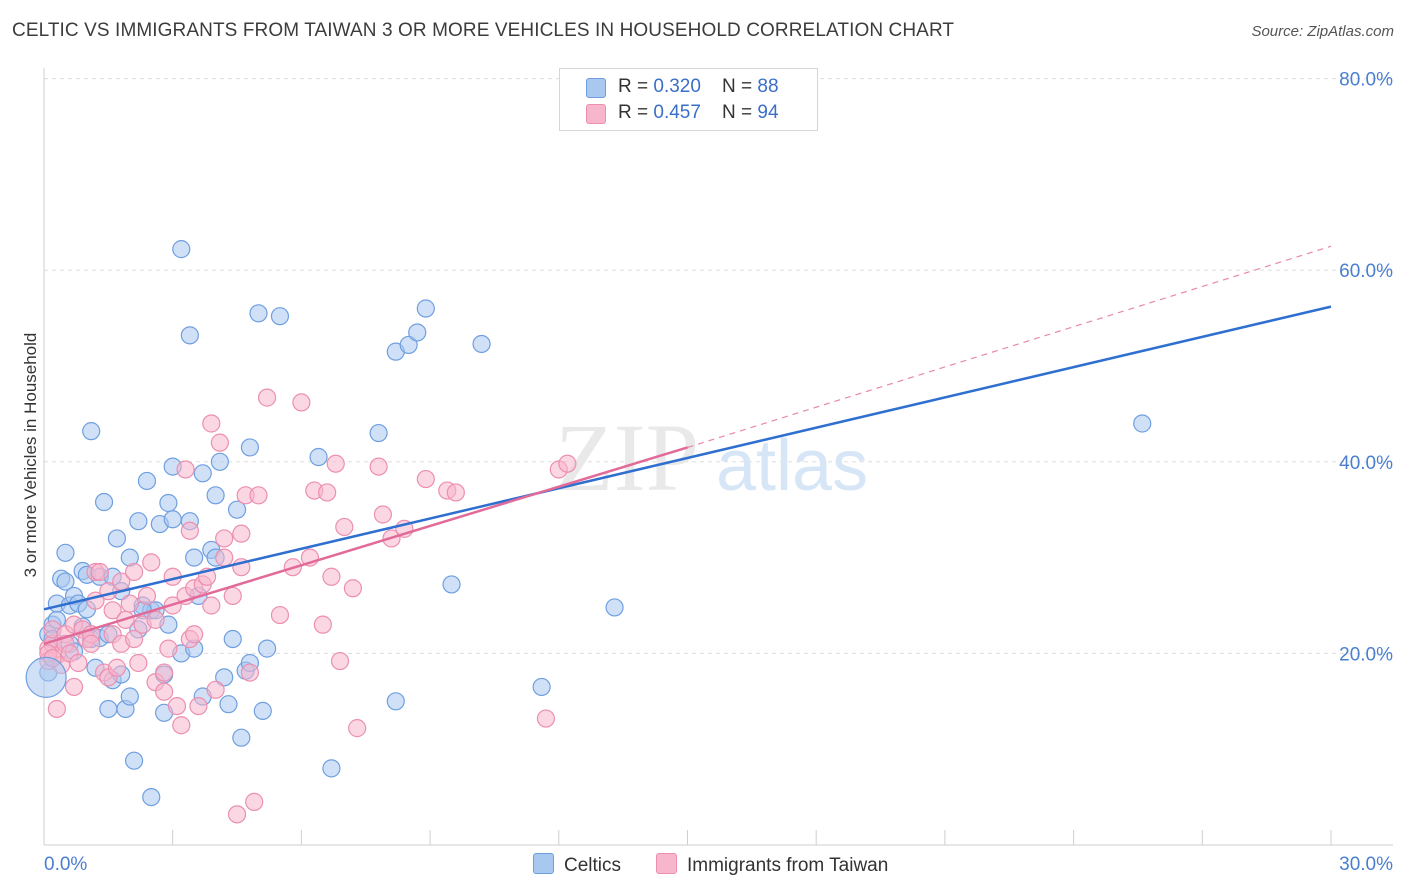 Image resolution: width=1406 pixels, height=892 pixels. I want to click on y-tick-label: 20.0%, so click(1366, 654).